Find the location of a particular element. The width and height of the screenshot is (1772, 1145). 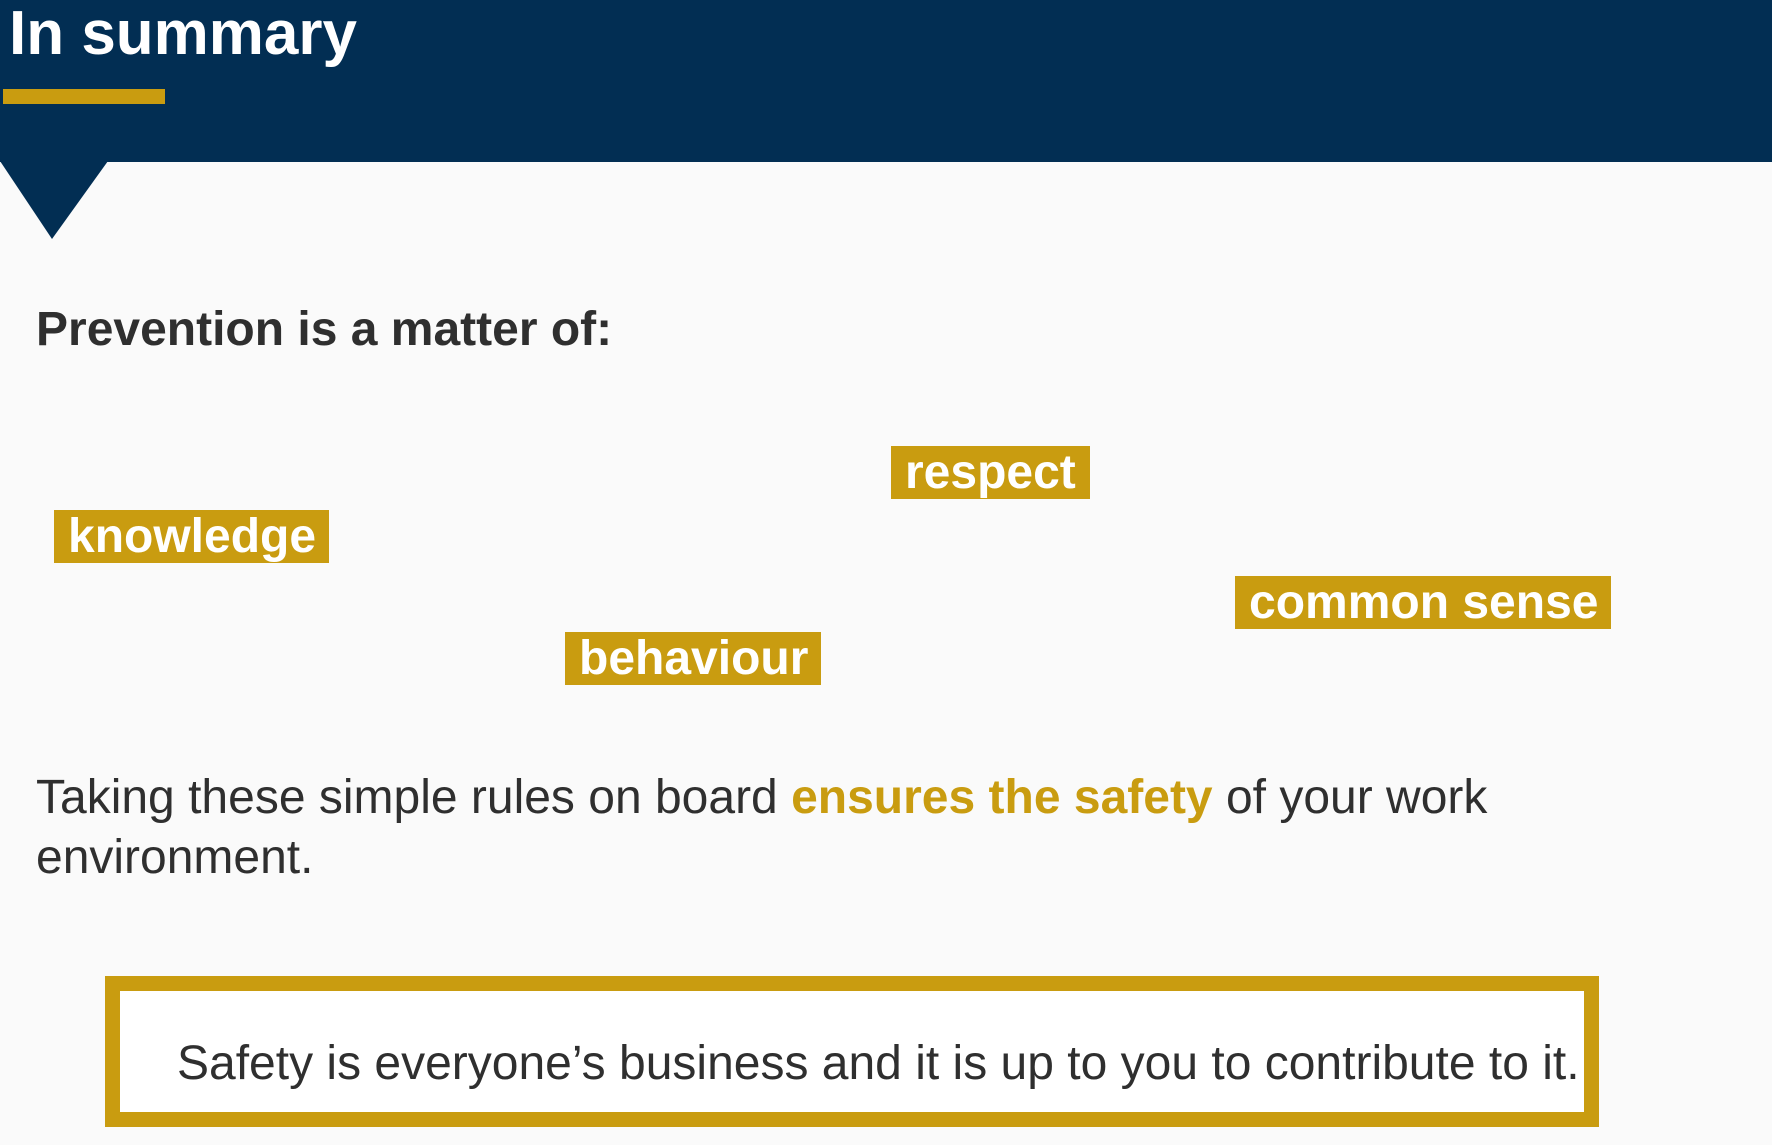

paragraph-text-before: Taking these simple rules on board is located at coordinates (414, 797).